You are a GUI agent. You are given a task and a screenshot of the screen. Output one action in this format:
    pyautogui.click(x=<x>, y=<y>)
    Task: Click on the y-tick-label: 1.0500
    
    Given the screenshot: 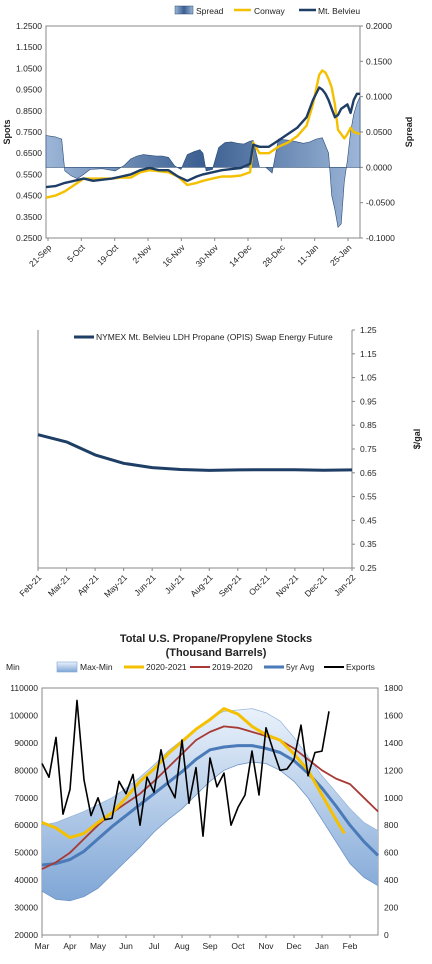 What is the action you would take?
    pyautogui.click(x=29, y=68)
    